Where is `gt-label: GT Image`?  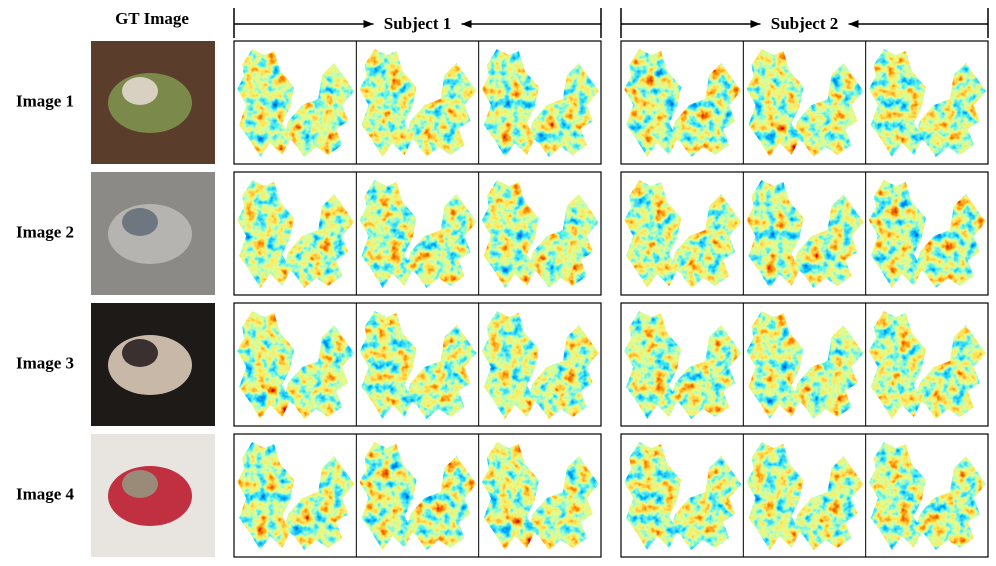
gt-label: GT Image is located at coordinates (152, 18).